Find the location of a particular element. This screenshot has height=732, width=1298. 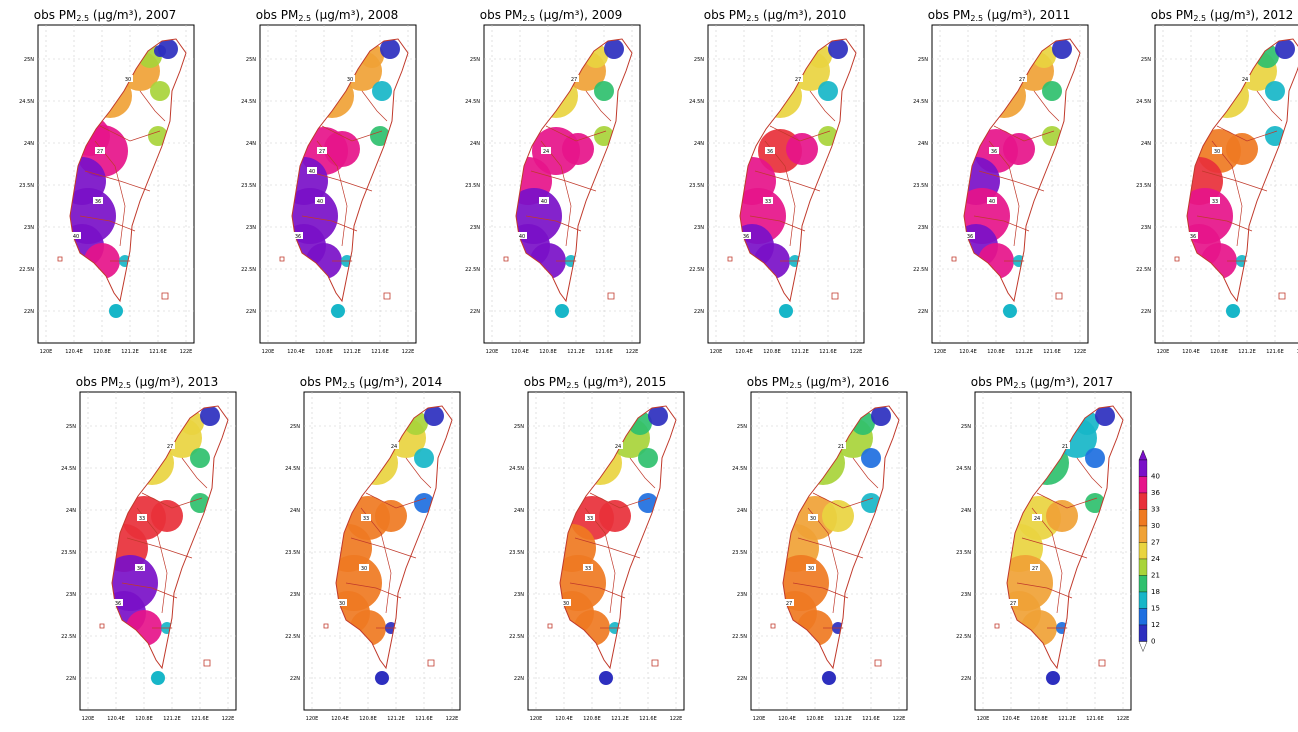

contour-value-label: 33 is located at coordinates (366, 519).